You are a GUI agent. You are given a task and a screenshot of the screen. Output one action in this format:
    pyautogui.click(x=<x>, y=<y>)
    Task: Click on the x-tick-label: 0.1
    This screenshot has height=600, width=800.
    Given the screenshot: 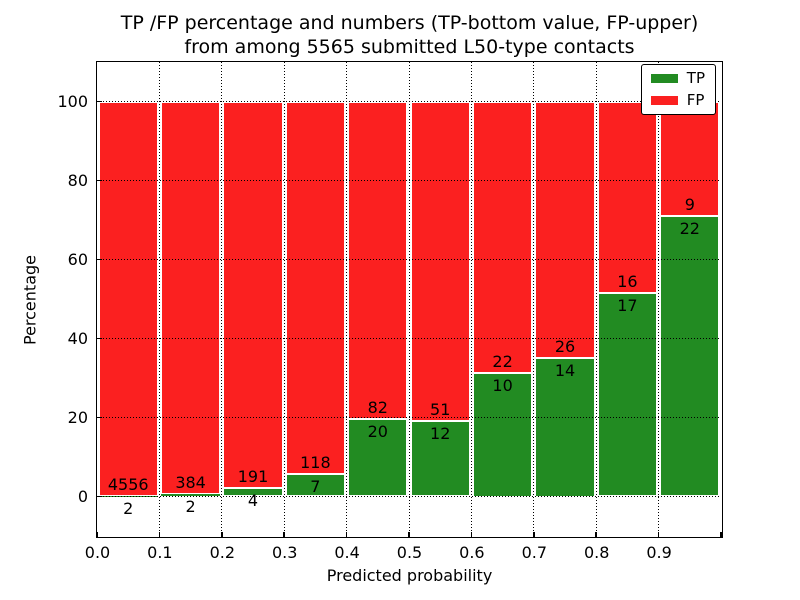 What is the action you would take?
    pyautogui.click(x=160, y=552)
    